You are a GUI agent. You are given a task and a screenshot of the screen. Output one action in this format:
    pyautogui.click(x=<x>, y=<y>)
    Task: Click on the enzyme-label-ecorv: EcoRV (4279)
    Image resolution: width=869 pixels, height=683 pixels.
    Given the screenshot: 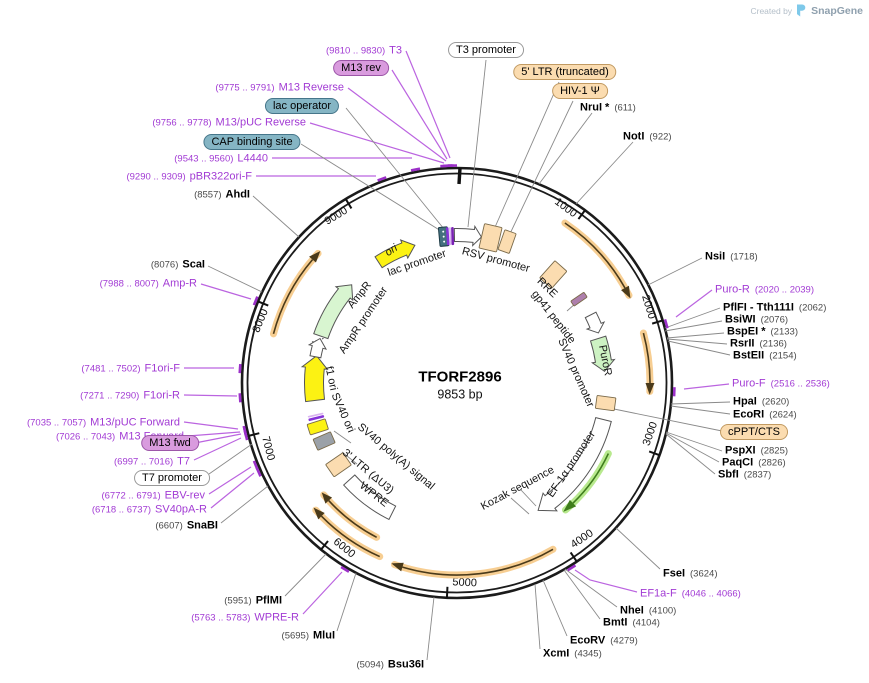 What is the action you would take?
    pyautogui.click(x=604, y=640)
    